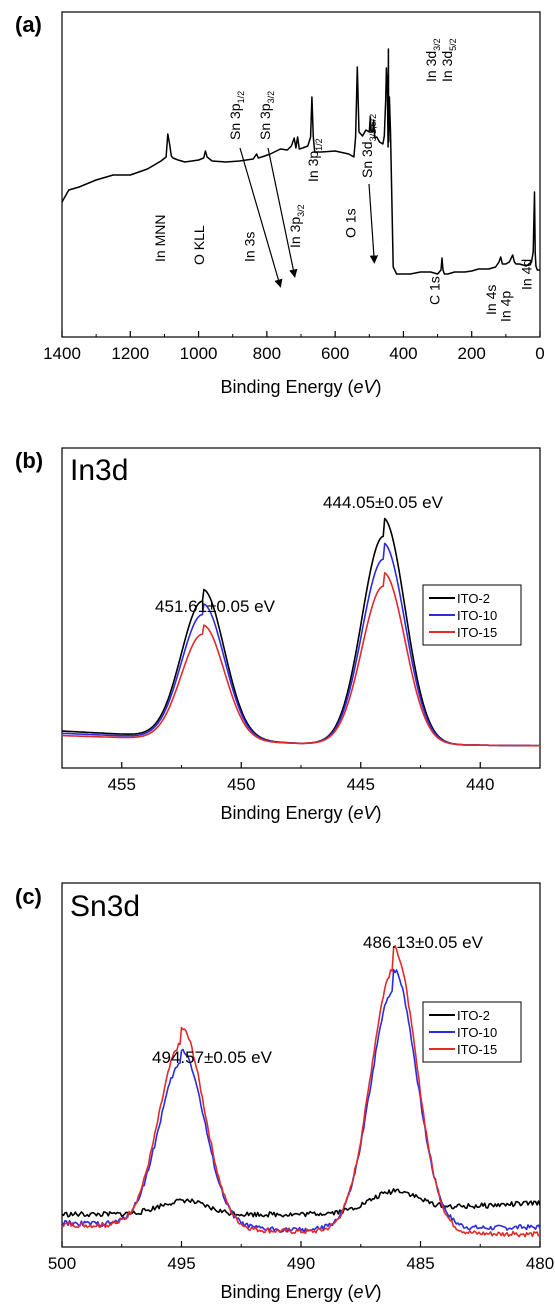  What do you see at coordinates (300, 387) in the screenshot?
I see `panel-a-xlabel: Binding Energy (eV)` at bounding box center [300, 387].